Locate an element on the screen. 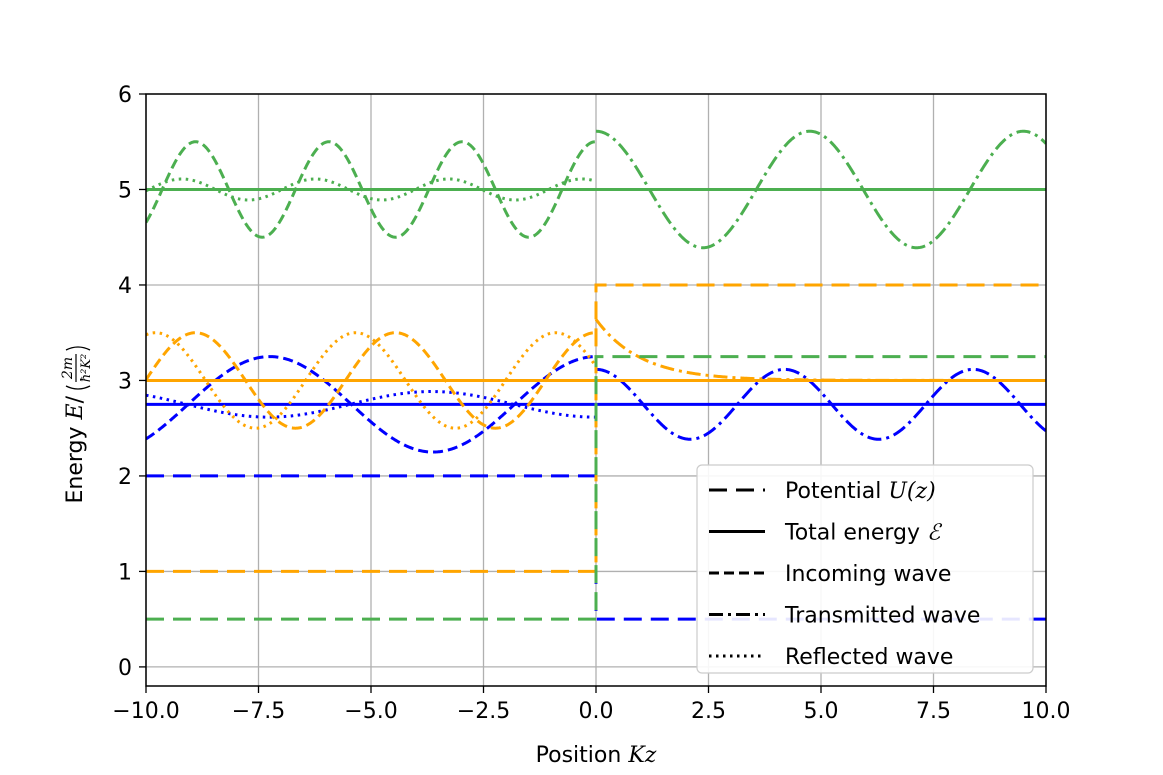  y-axis-label: Energy E/ 2m ħ²K² is located at coordinates (77, 425).